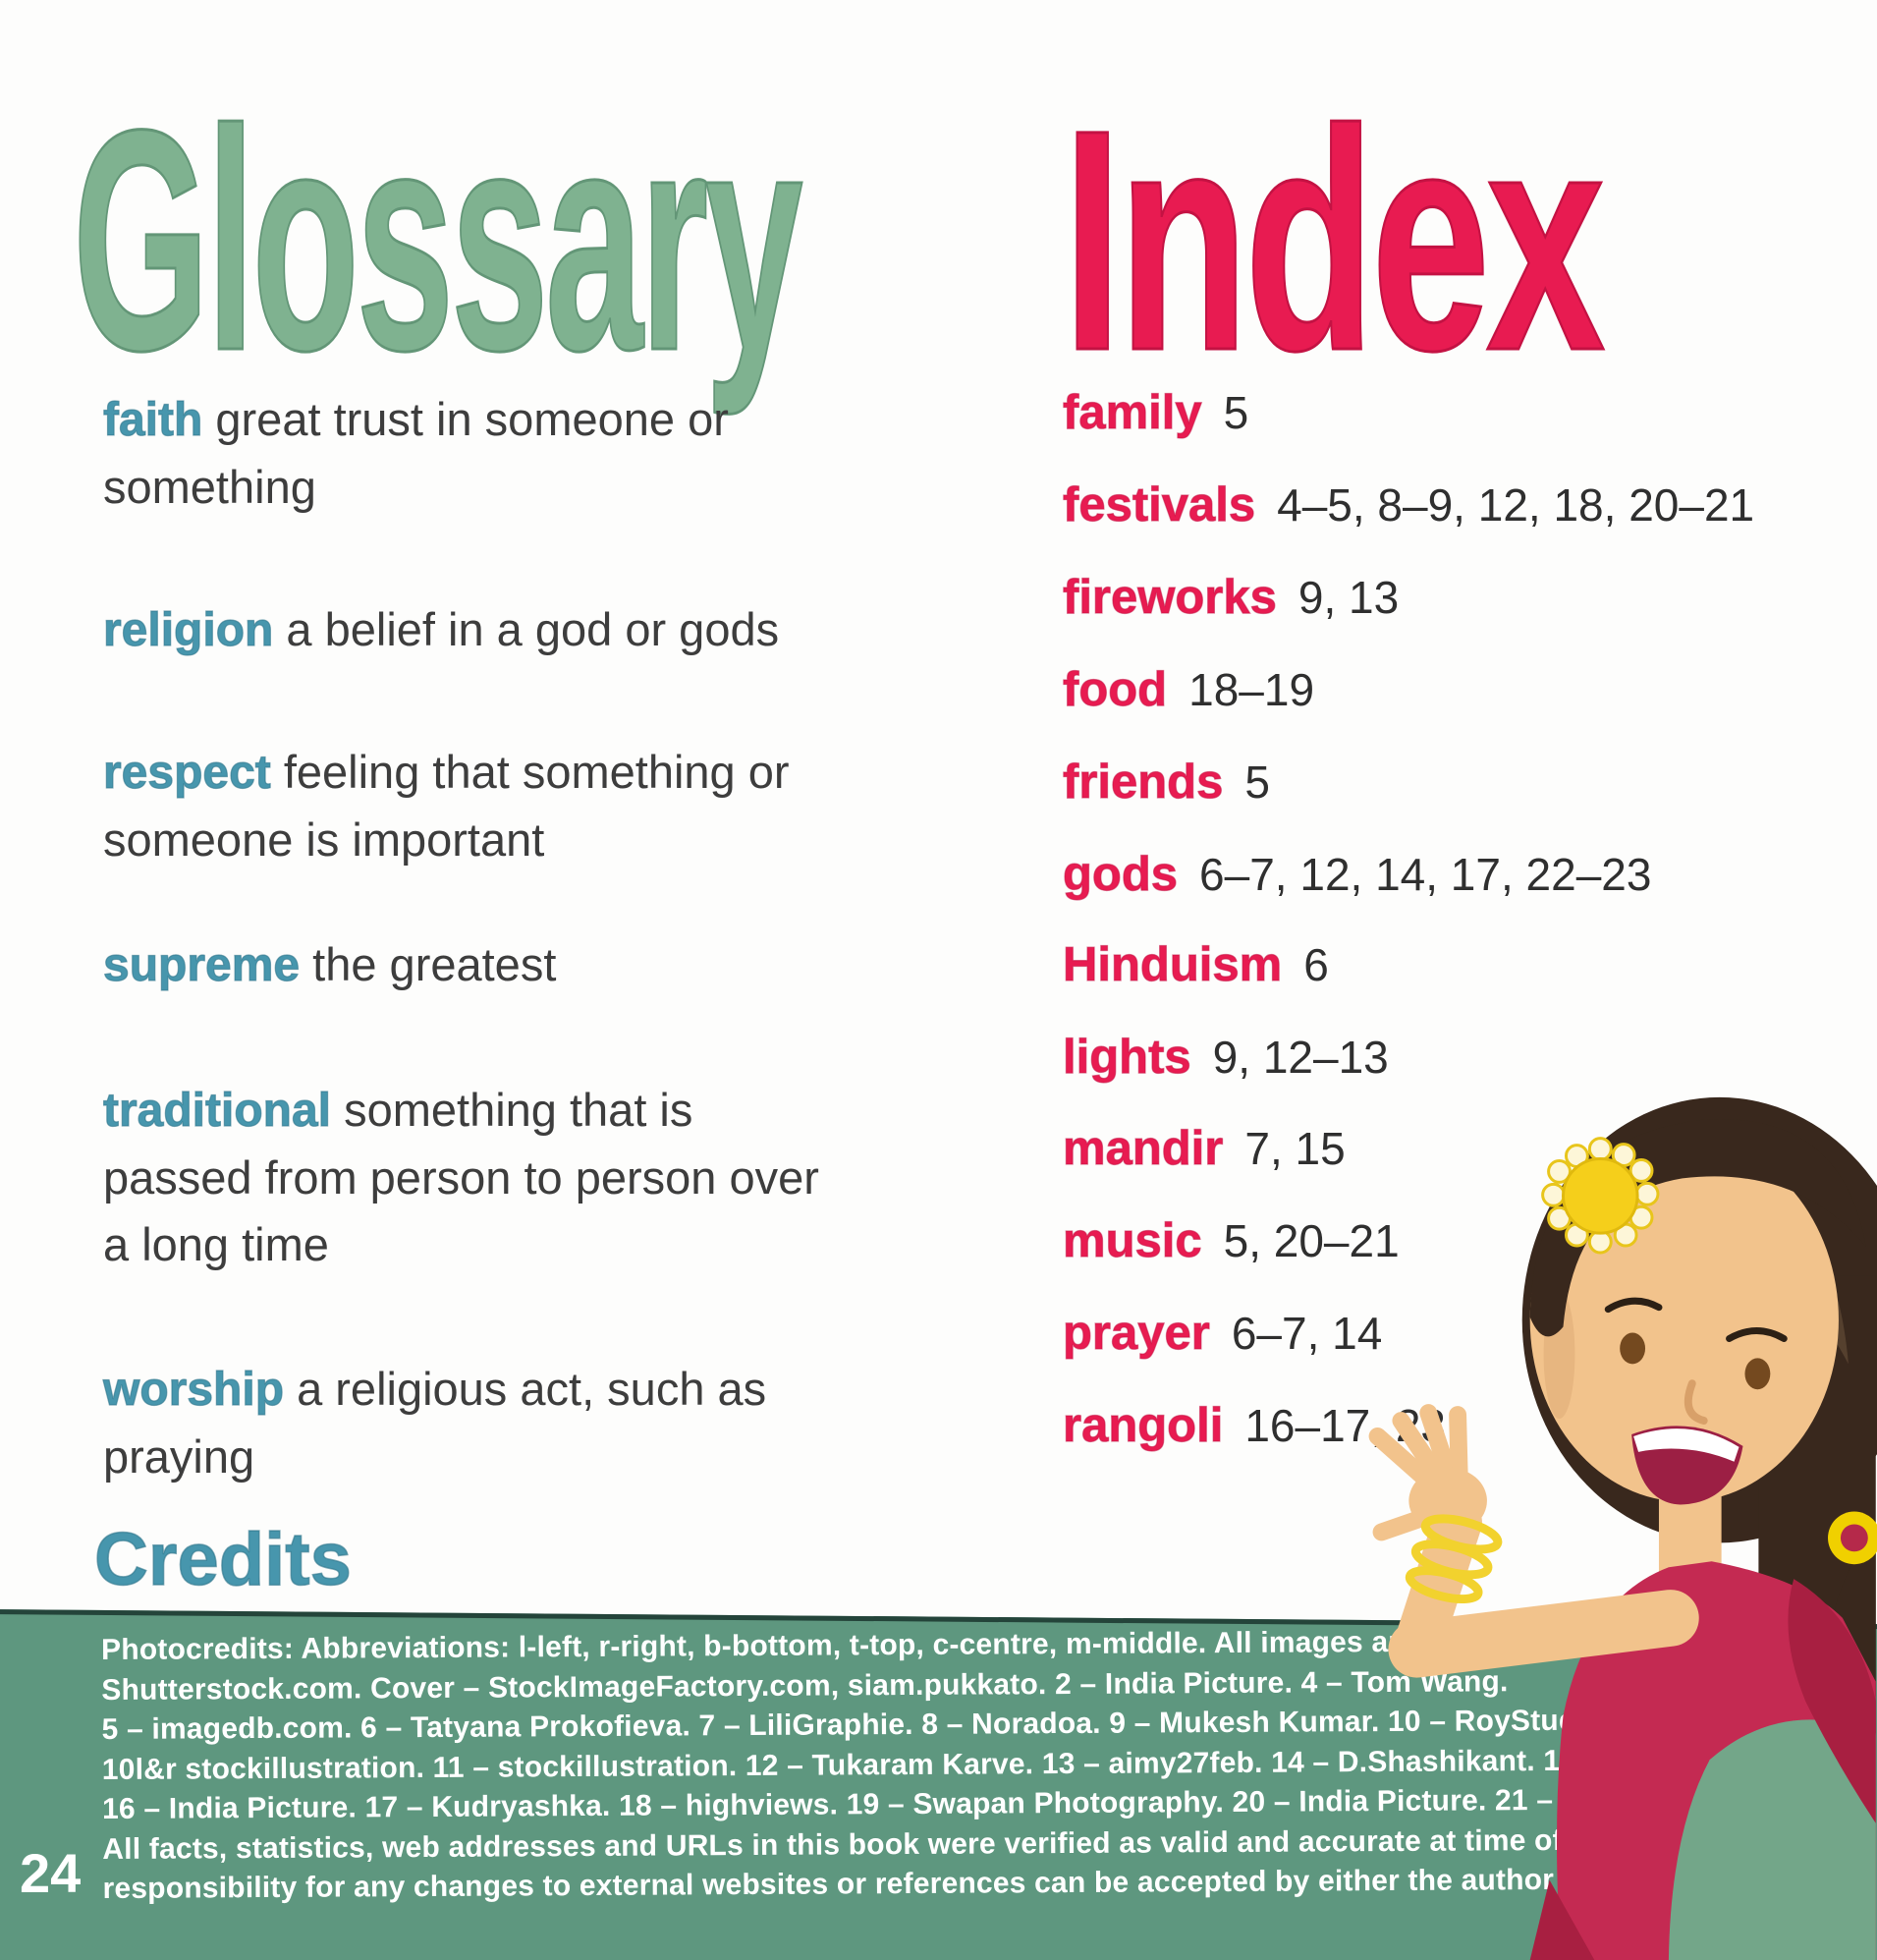 The height and width of the screenshot is (1960, 1877). I want to click on credits-title: Credits, so click(222, 1559).